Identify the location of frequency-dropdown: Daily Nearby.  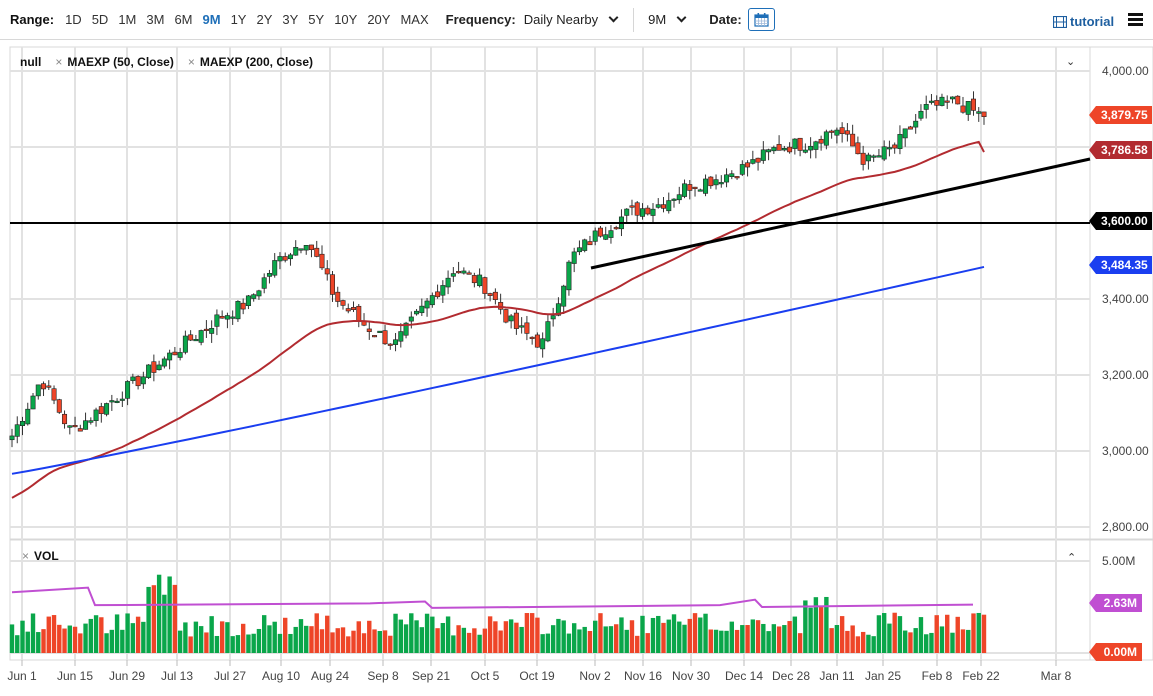
(571, 19).